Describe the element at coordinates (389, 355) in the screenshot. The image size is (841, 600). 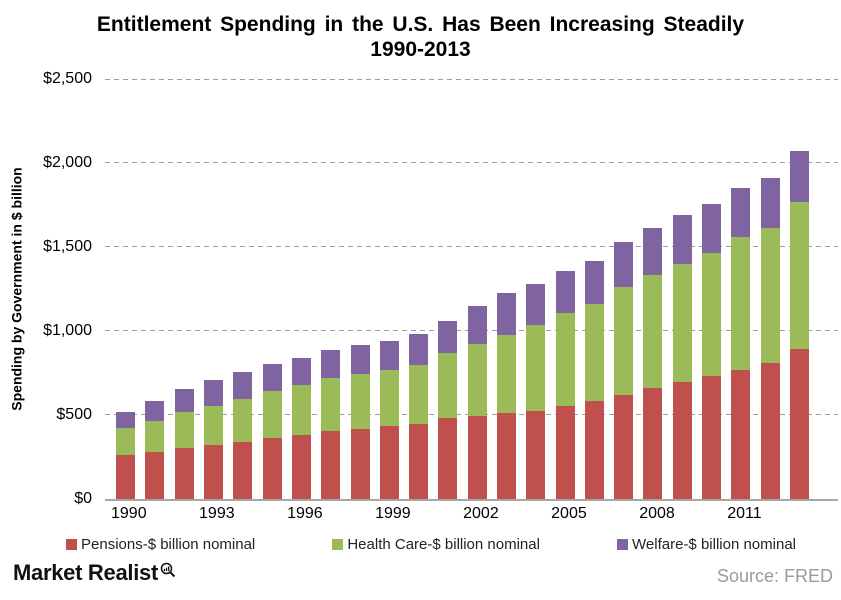
I see `bar-1999-welfare-segment` at that location.